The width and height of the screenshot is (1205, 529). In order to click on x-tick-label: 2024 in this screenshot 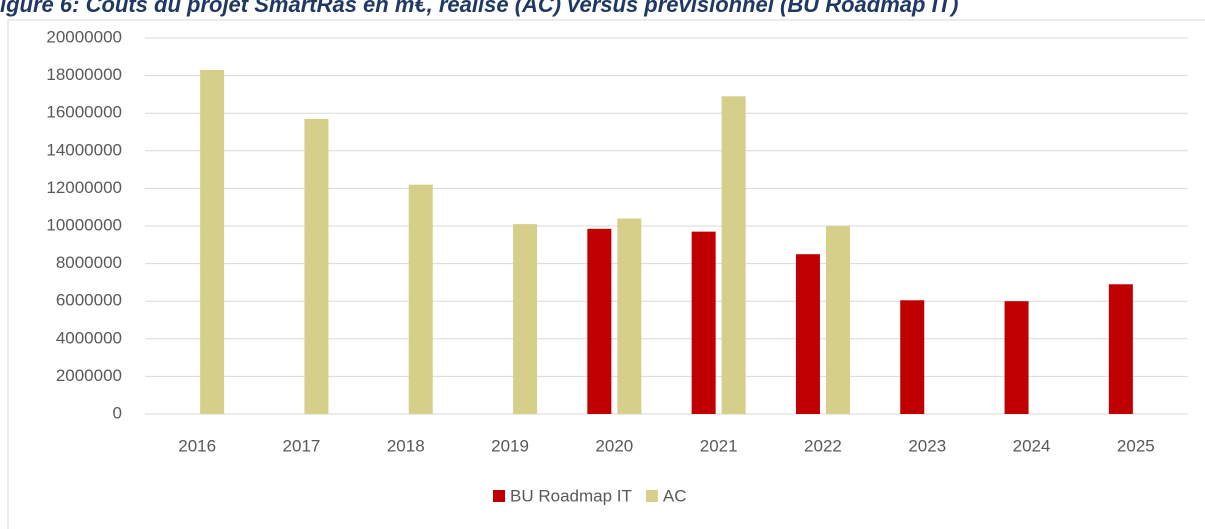, I will do `click(1032, 445)`.